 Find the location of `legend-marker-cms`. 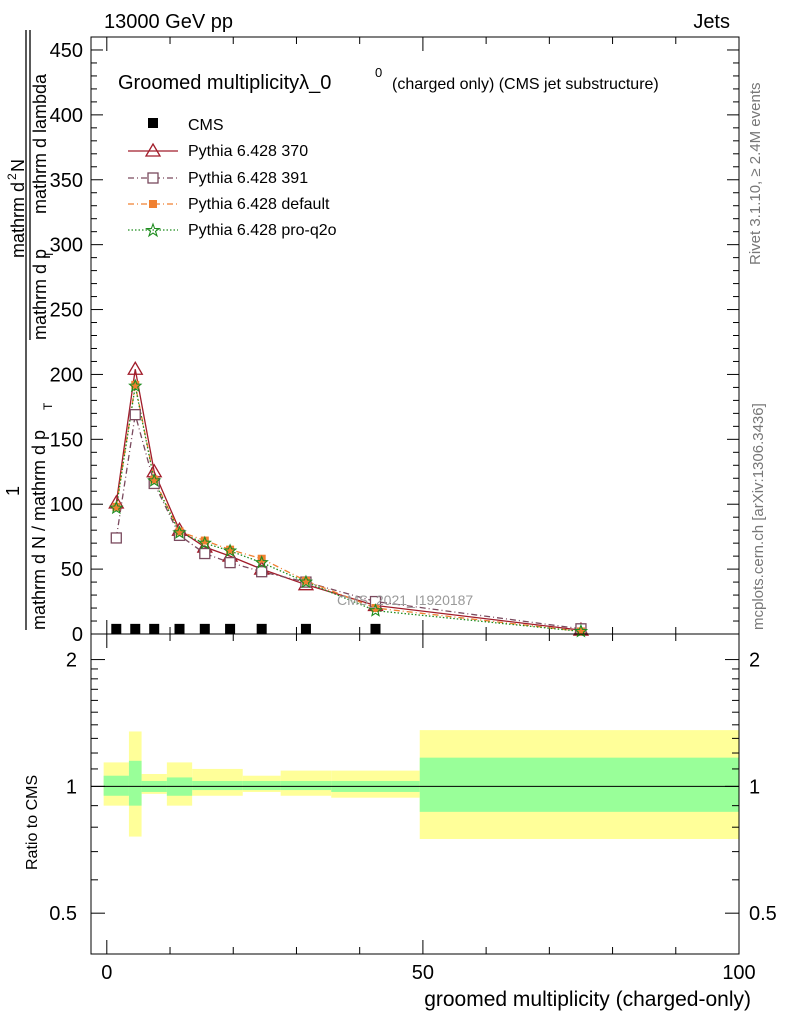

legend-marker-cms is located at coordinates (153, 123).